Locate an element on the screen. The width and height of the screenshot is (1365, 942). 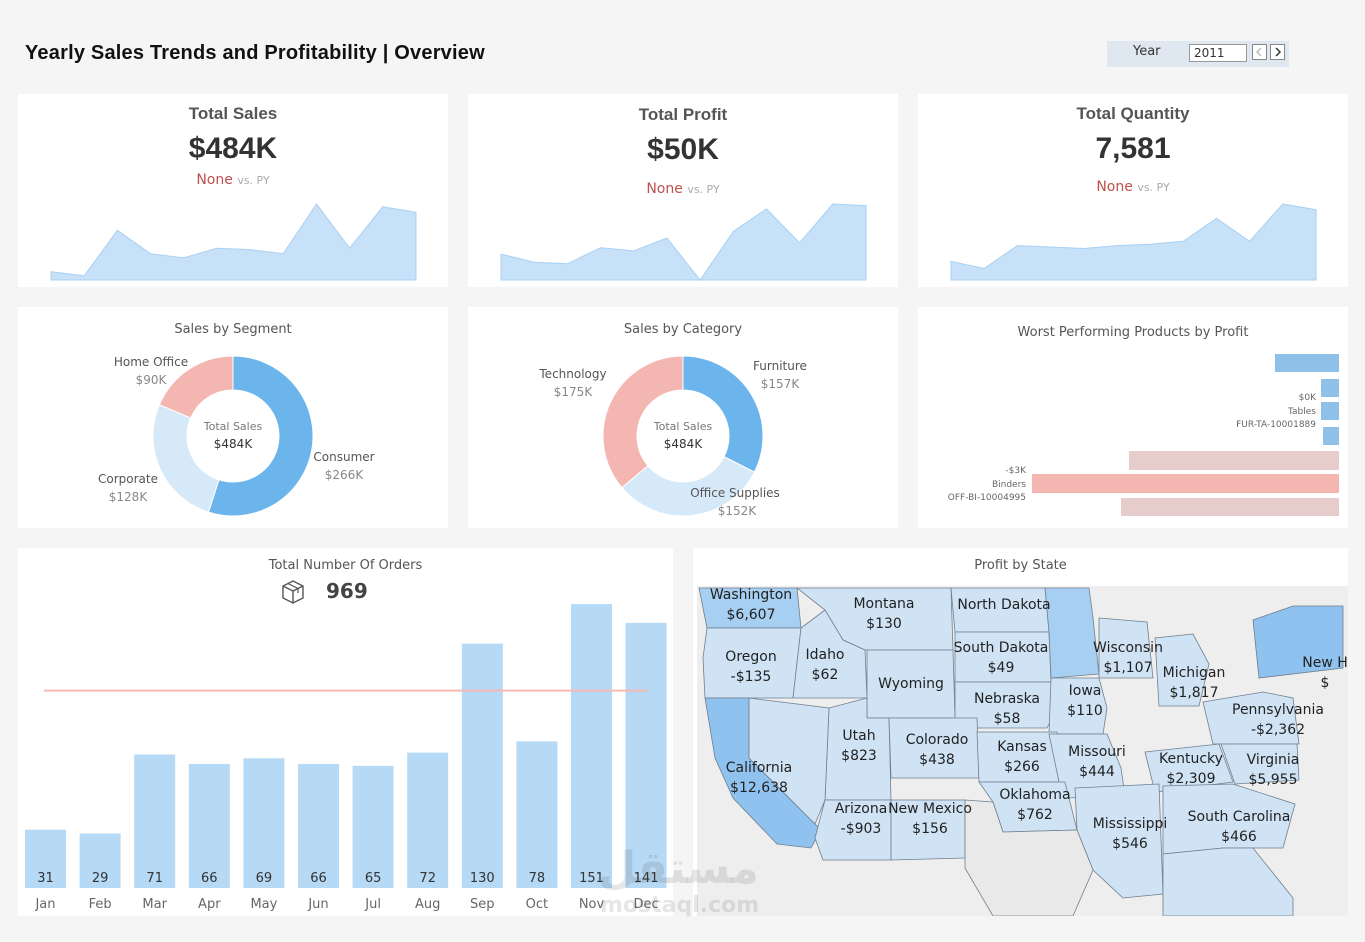
kpi-card-total-quantity: Total Quantity 7,581 None vs. PY is located at coordinates (1133, 190).